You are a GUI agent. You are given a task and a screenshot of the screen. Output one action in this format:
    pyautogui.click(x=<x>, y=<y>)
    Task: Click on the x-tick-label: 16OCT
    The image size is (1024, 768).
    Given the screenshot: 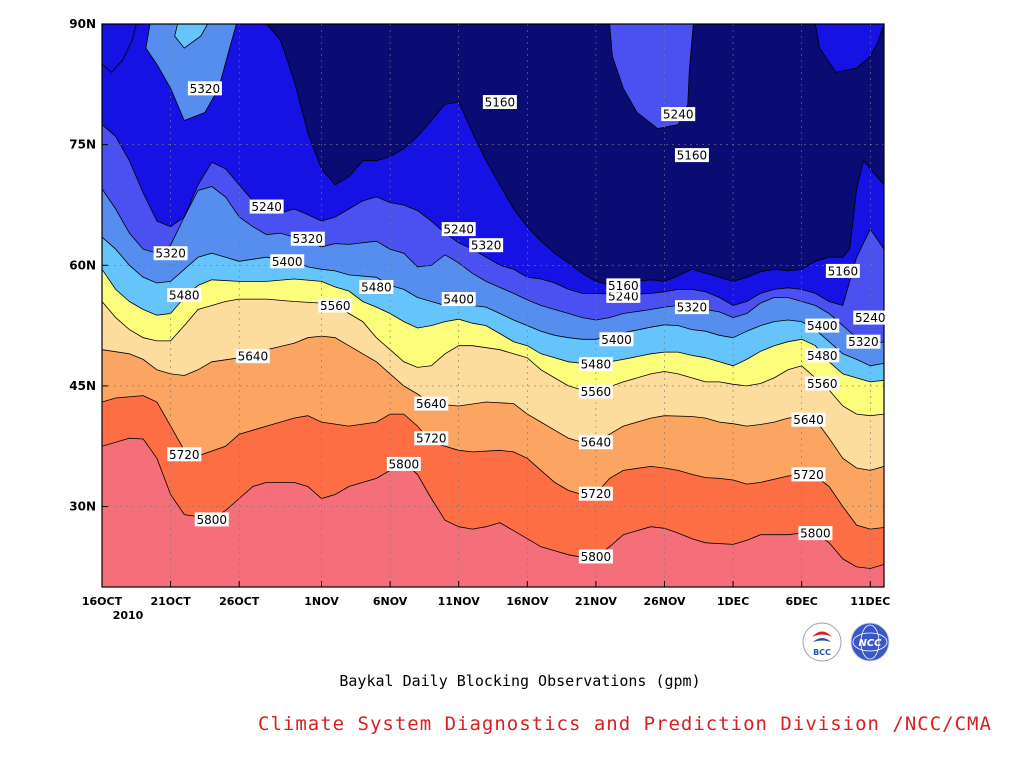 What is the action you would take?
    pyautogui.click(x=102, y=601)
    